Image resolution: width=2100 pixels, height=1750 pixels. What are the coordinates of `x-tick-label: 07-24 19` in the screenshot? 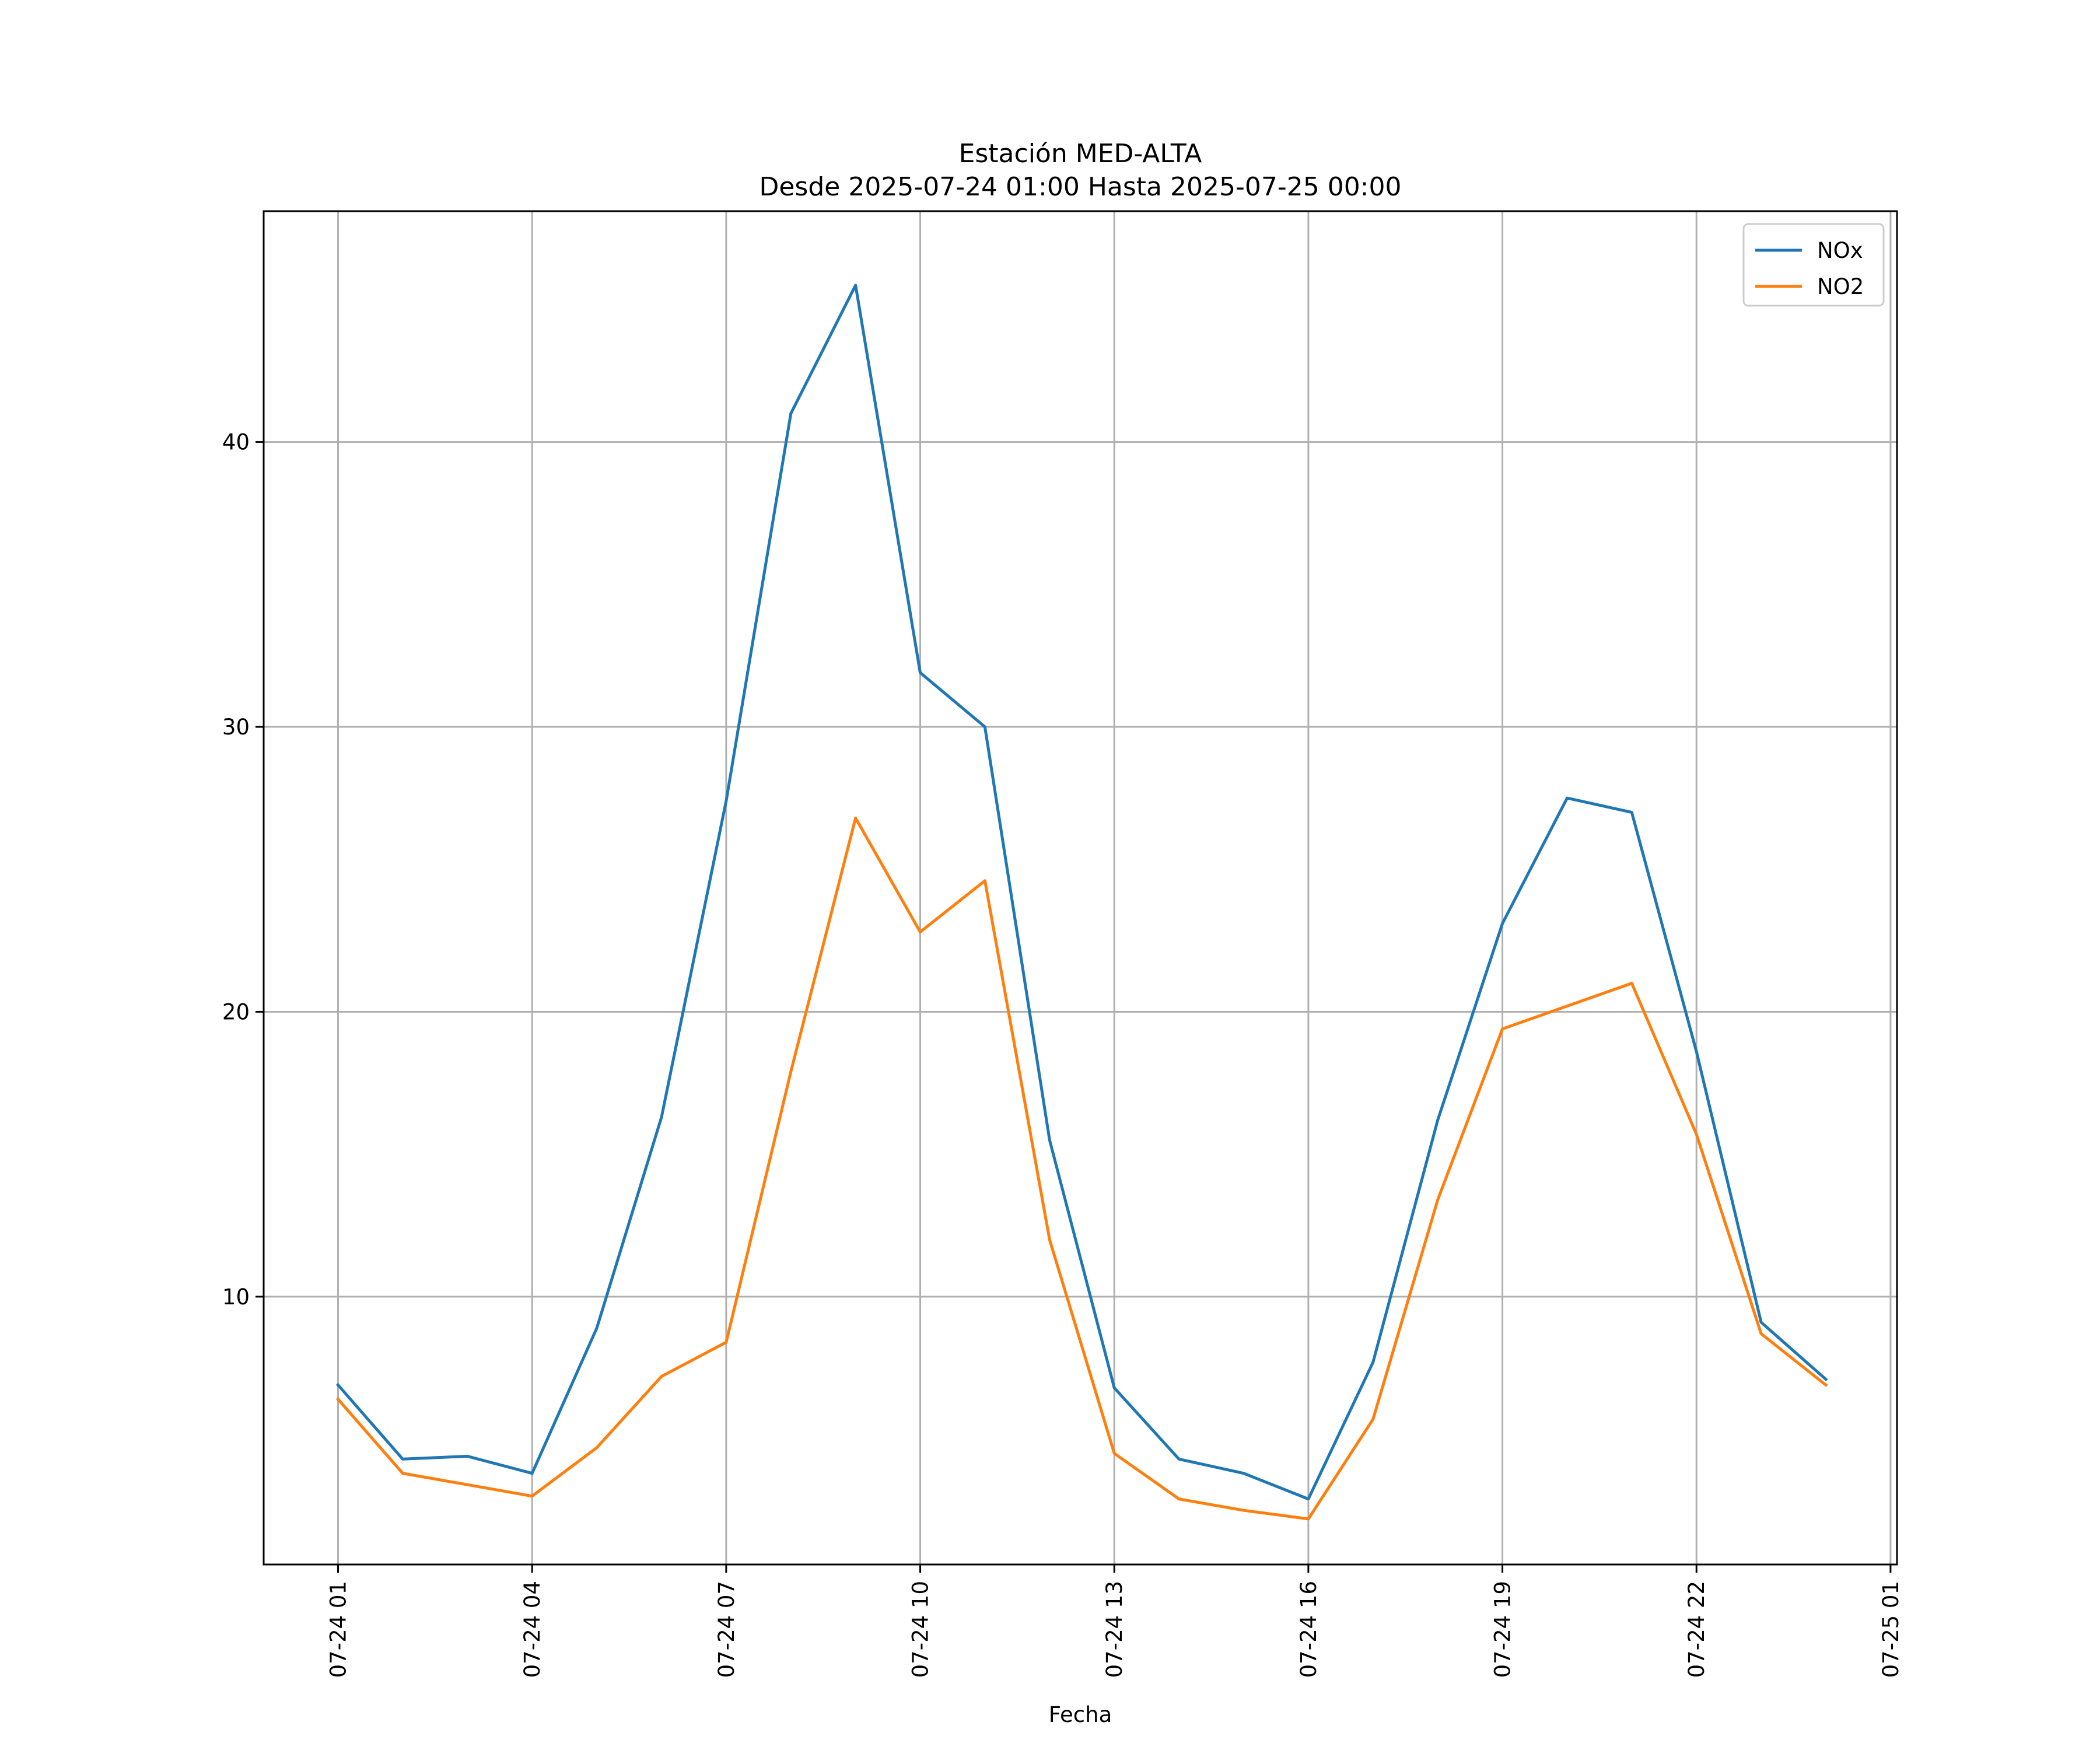 It's located at (1503, 1629).